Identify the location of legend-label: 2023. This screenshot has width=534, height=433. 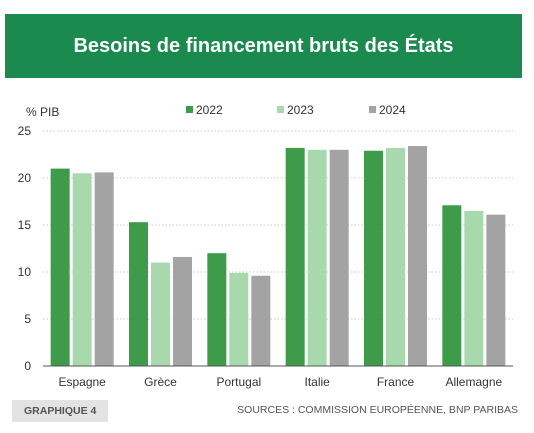
(300, 110).